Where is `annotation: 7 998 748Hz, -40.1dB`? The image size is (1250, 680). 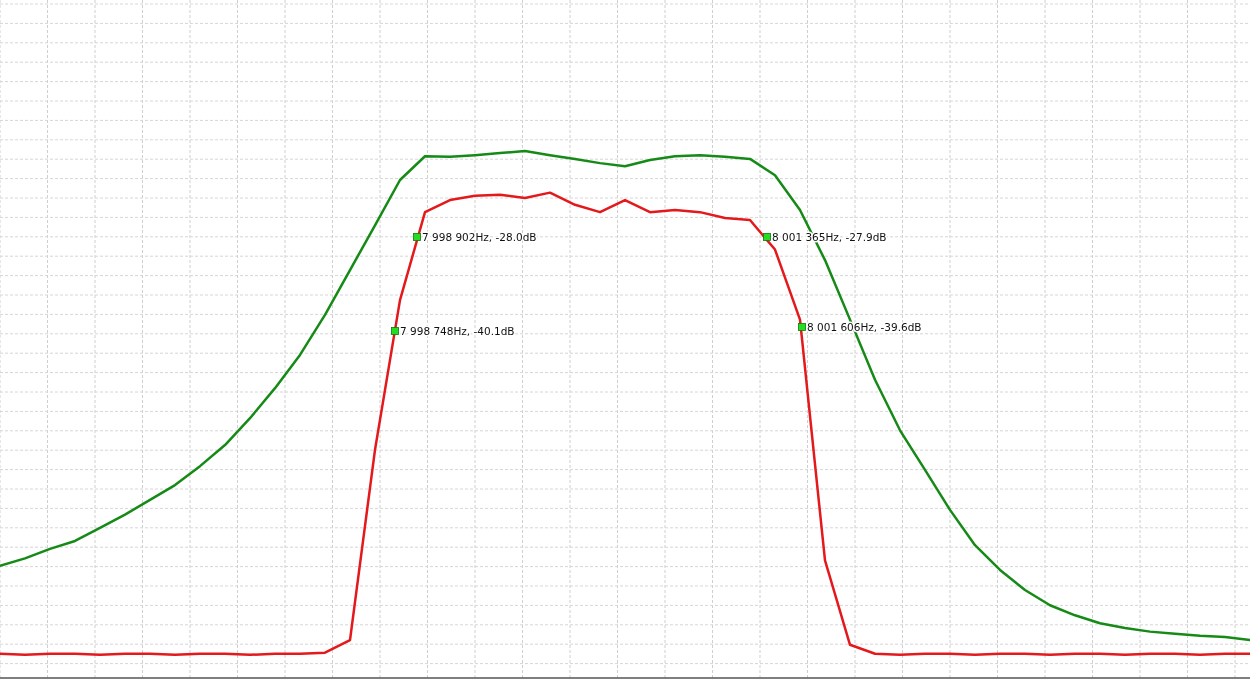
annotation: 7 998 748Hz, -40.1dB is located at coordinates (457, 331).